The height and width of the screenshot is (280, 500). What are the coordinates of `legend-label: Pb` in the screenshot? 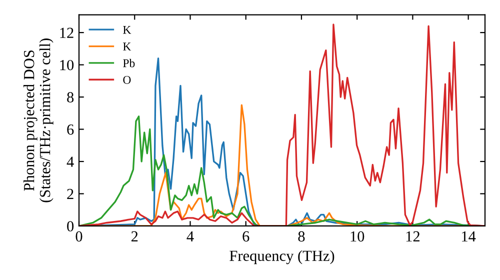 It's located at (129, 63).